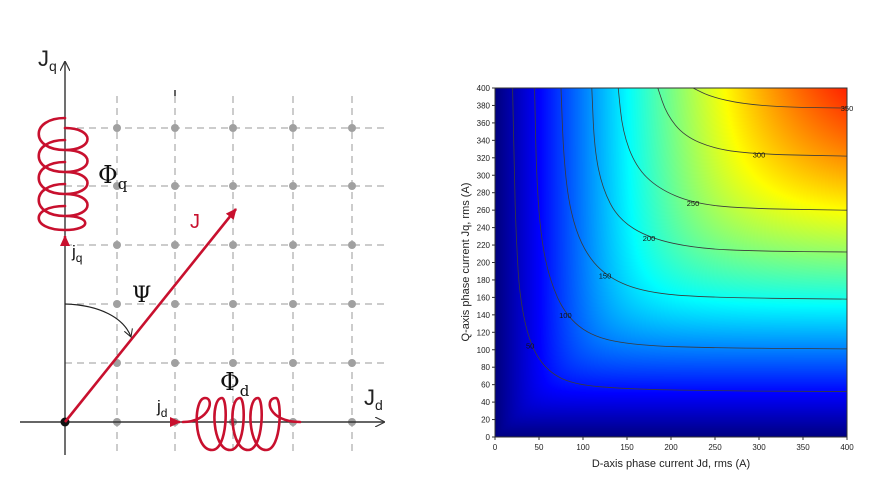 The width and height of the screenshot is (896, 496). Describe the element at coordinates (484, 245) in the screenshot. I see `y-tick-label: 220` at that location.